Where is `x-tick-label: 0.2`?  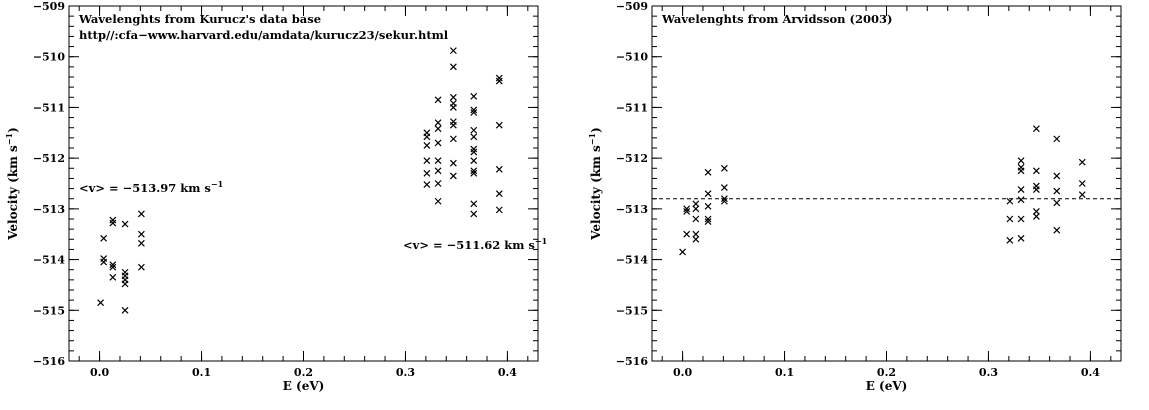
x-tick-label: 0.2 is located at coordinates (303, 372).